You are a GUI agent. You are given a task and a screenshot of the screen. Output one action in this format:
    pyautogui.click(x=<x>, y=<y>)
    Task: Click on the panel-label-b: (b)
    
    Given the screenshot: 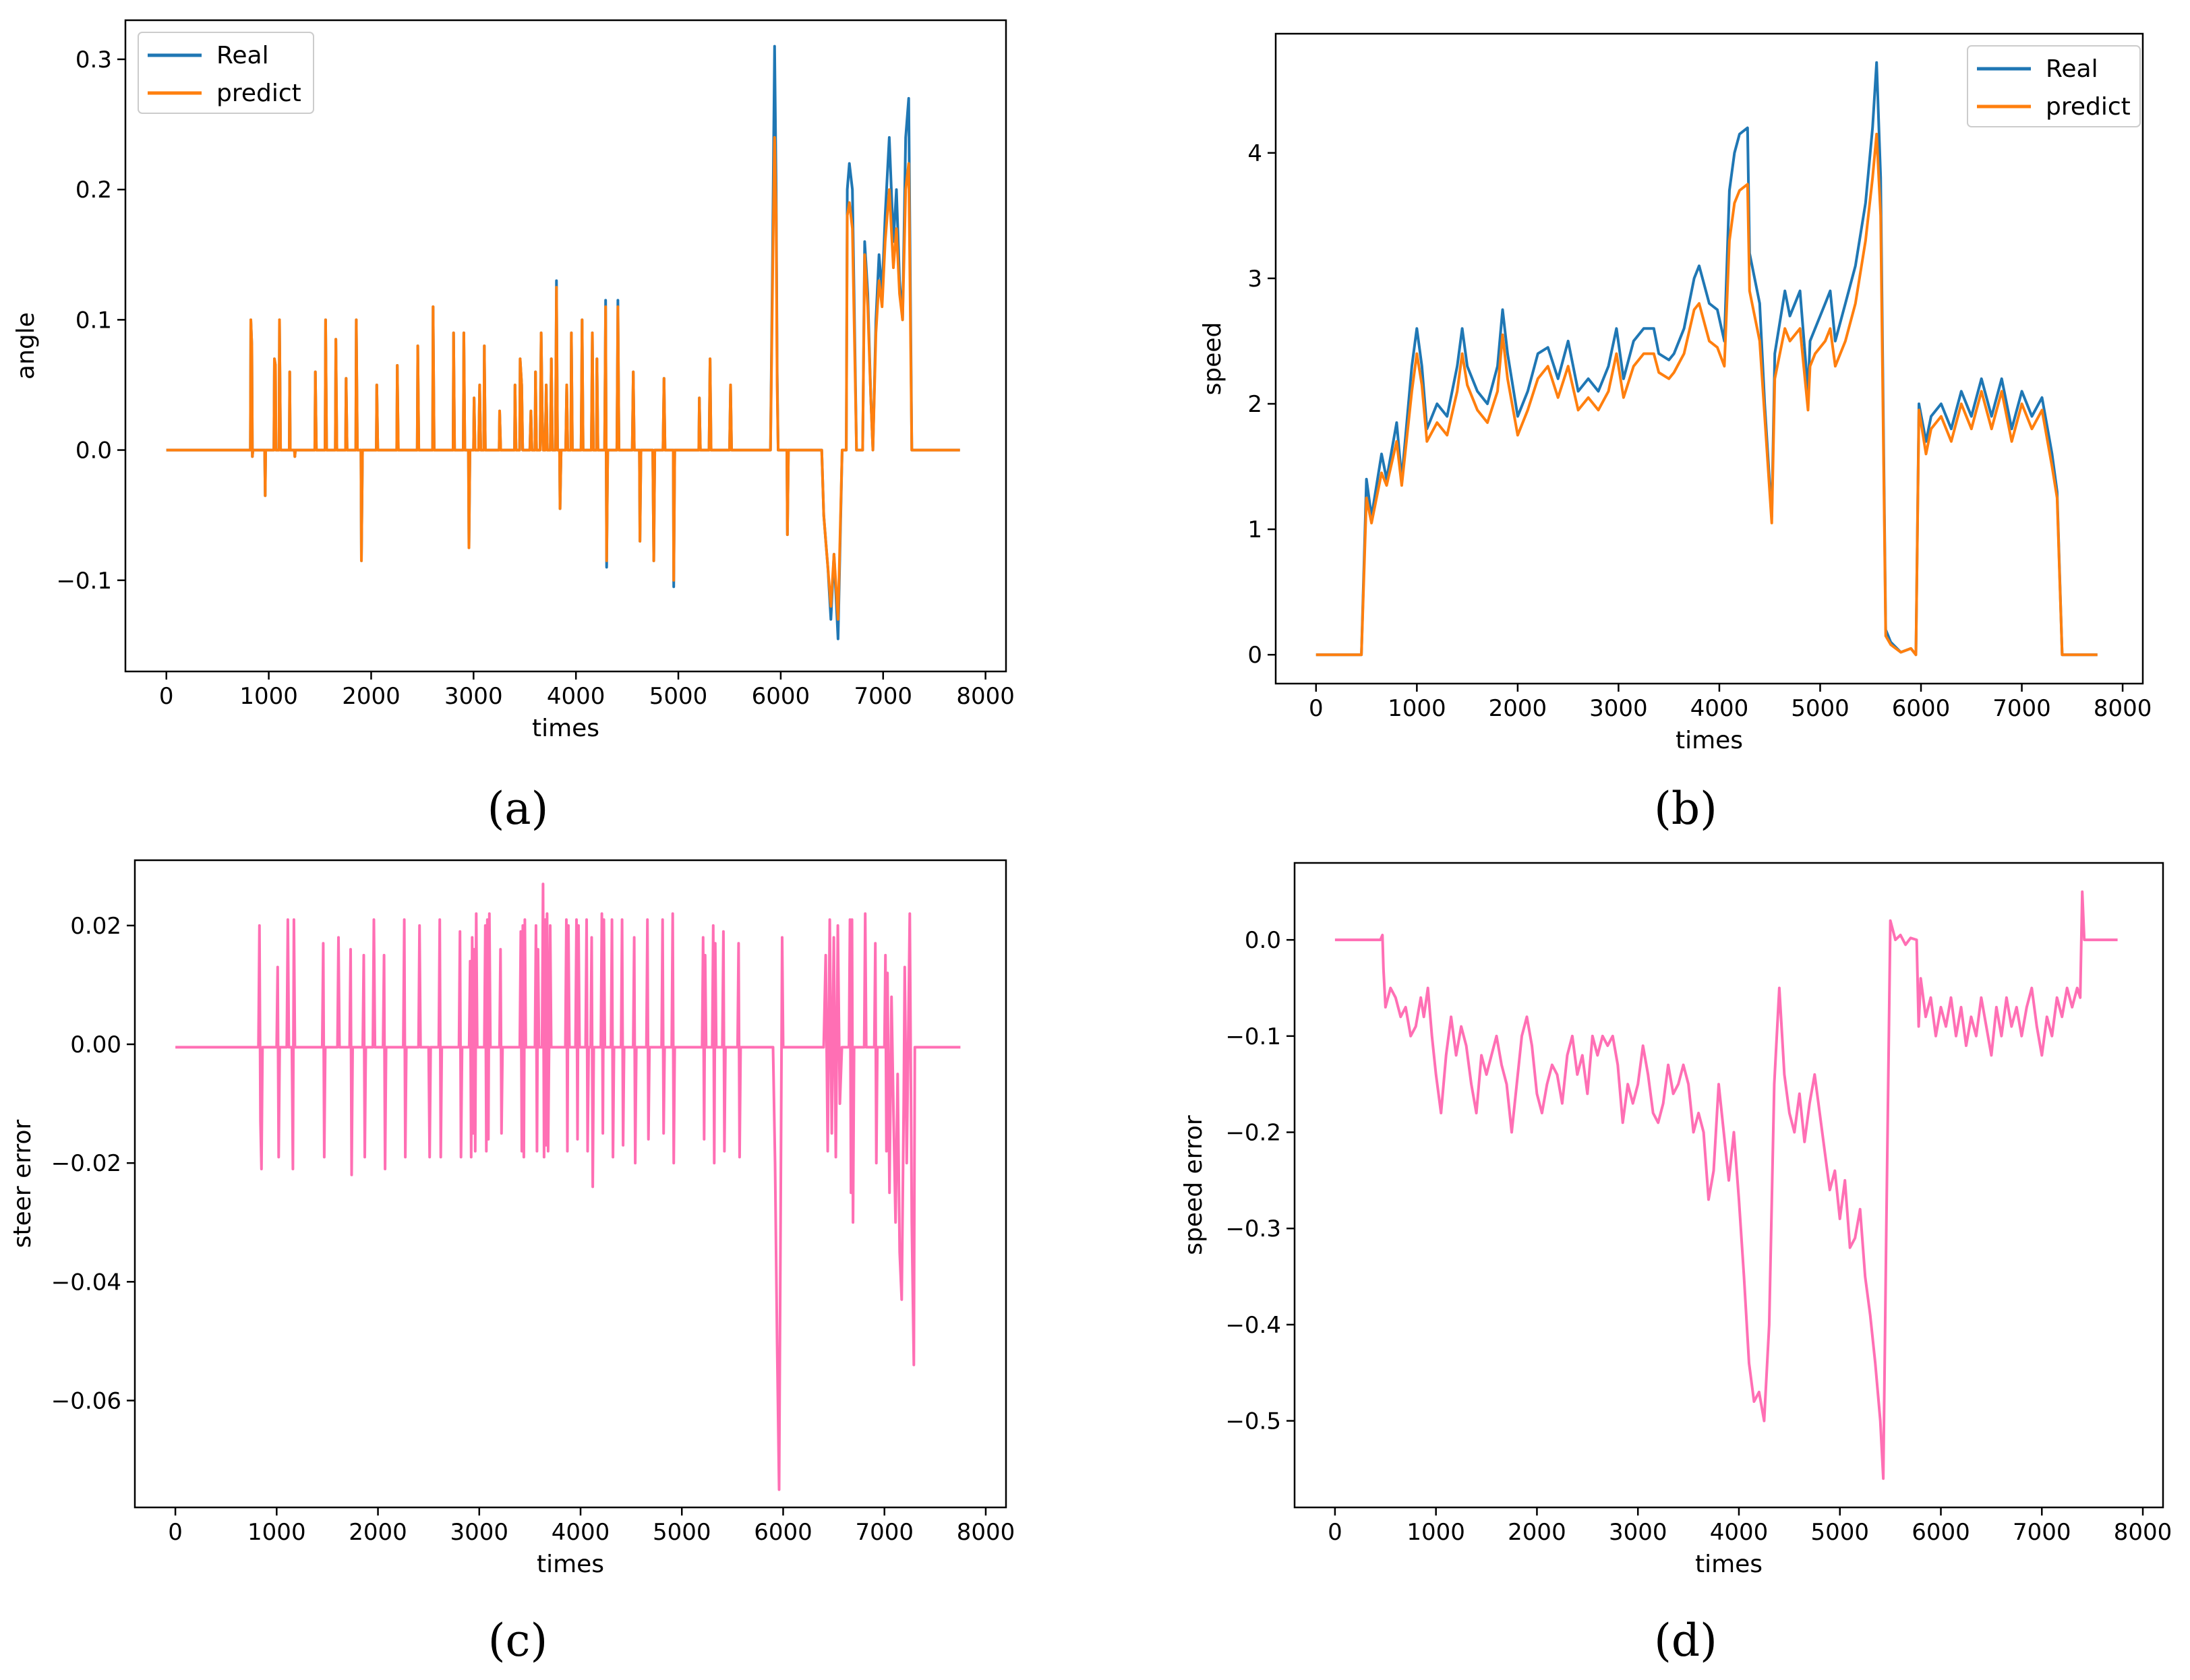 What is the action you would take?
    pyautogui.click(x=1686, y=809)
    